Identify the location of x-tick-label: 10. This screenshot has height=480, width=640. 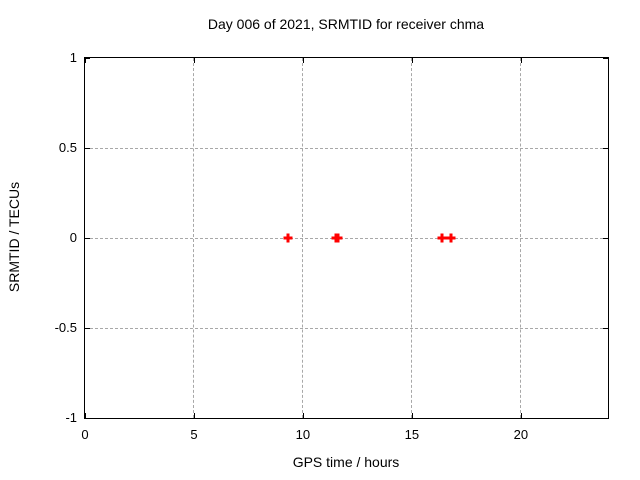
(303, 434).